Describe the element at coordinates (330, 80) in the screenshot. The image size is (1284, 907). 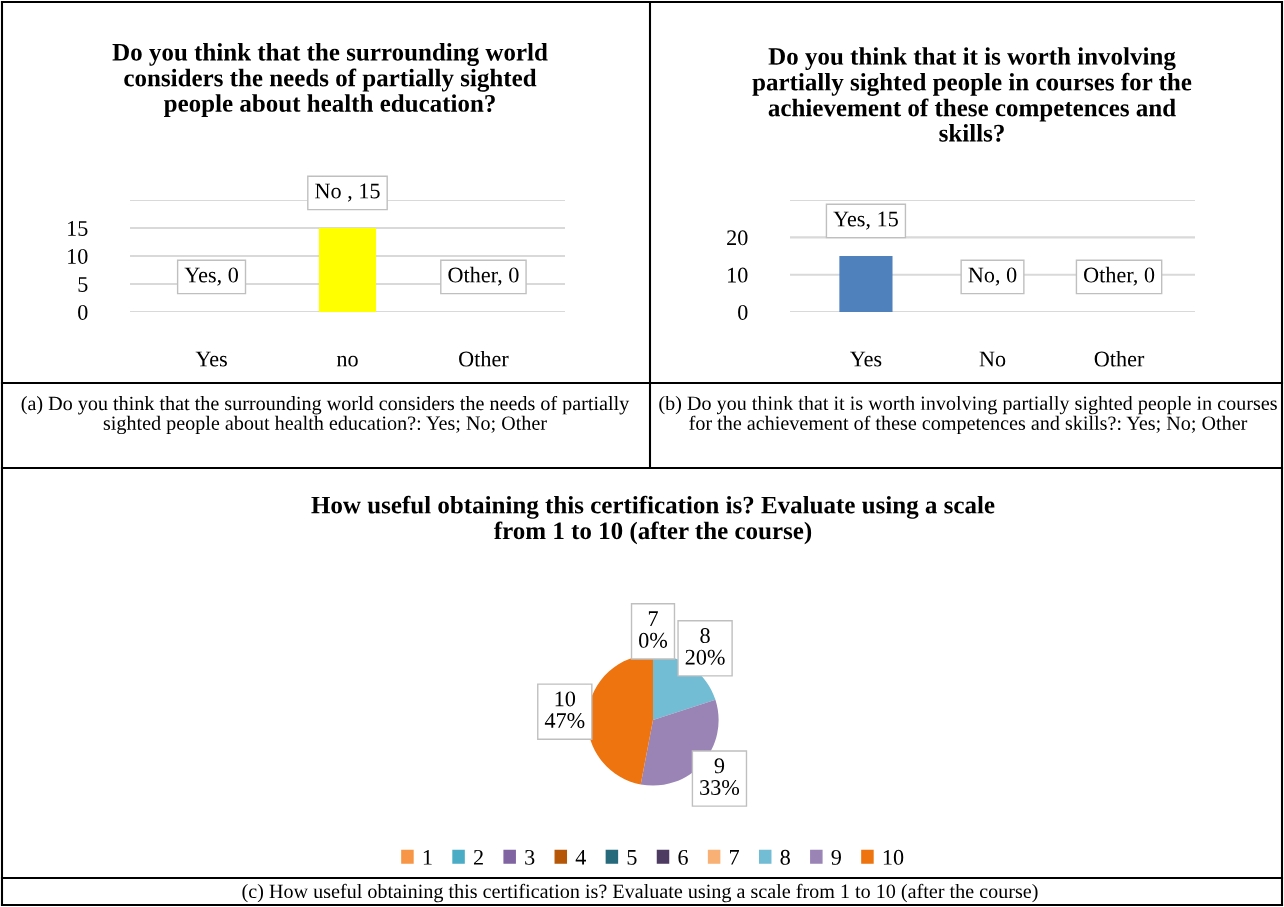
I see `chart-title: Do you think that the surrounding world considers the needs of partially sighted people about health education?` at that location.